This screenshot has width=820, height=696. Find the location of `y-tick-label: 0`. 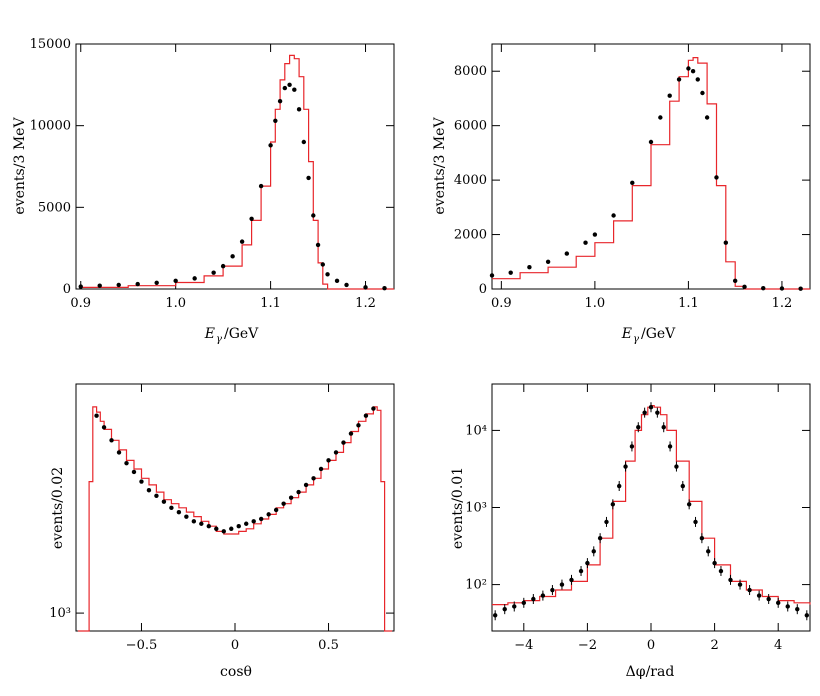

y-tick-label: 0 is located at coordinates (483, 289).